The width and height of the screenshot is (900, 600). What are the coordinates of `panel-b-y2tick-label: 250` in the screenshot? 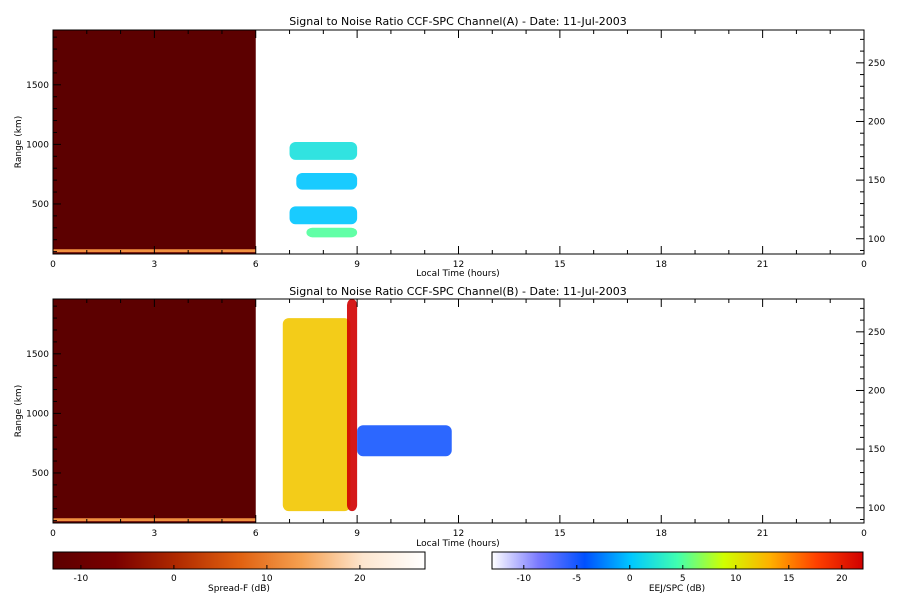 It's located at (876, 333).